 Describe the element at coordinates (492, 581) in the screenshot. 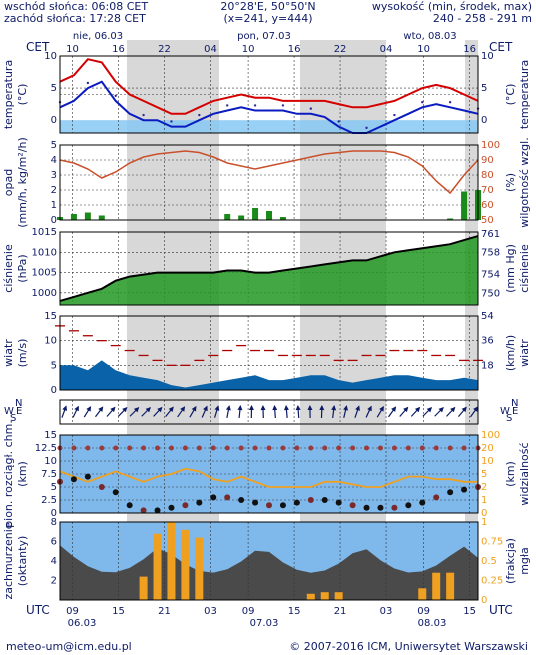

I see `tick-label: 0.25` at that location.